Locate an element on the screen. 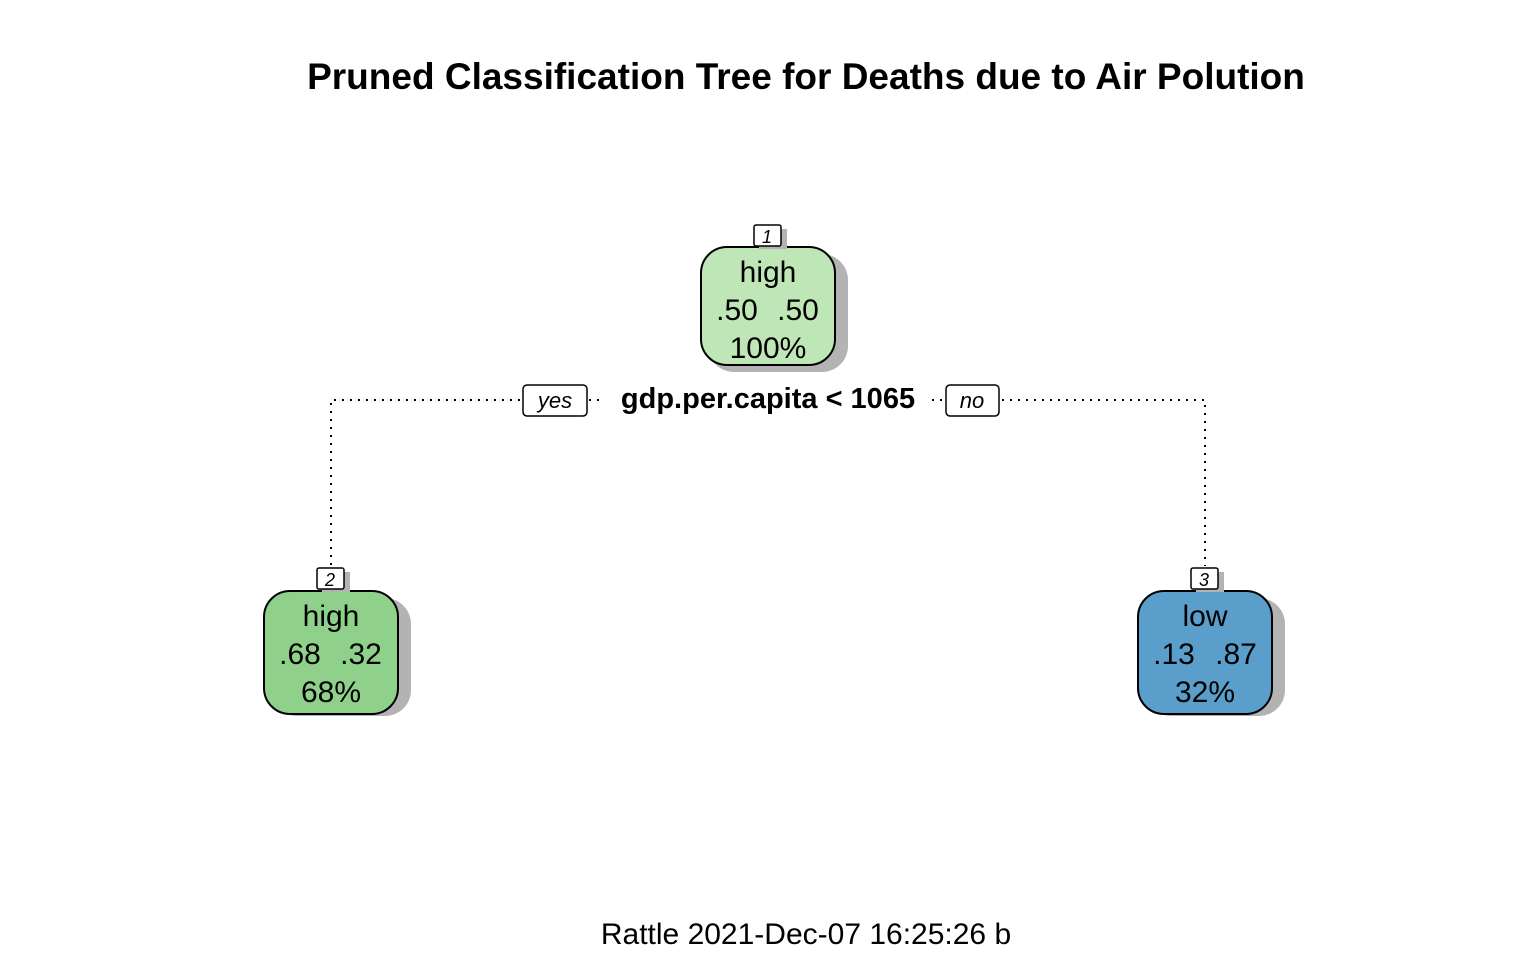 The height and width of the screenshot is (960, 1536). node-1-prob-high: .50 is located at coordinates (737, 310).